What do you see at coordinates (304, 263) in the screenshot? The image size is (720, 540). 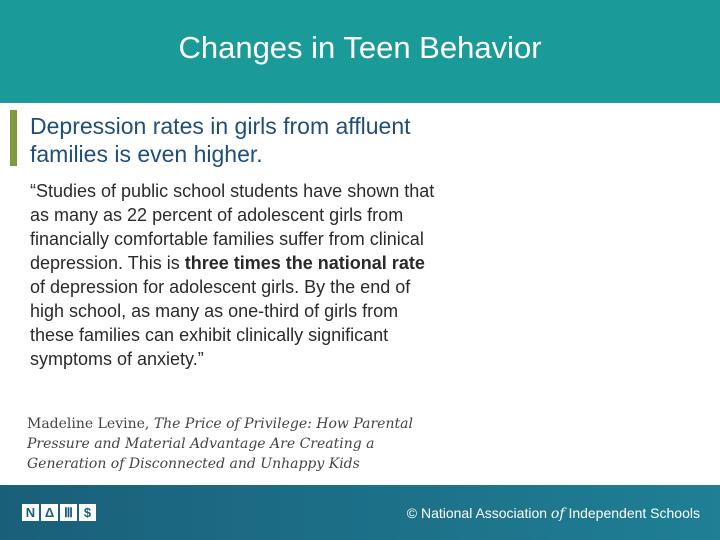 I see `quote-emphasis: three times the national rate` at bounding box center [304, 263].